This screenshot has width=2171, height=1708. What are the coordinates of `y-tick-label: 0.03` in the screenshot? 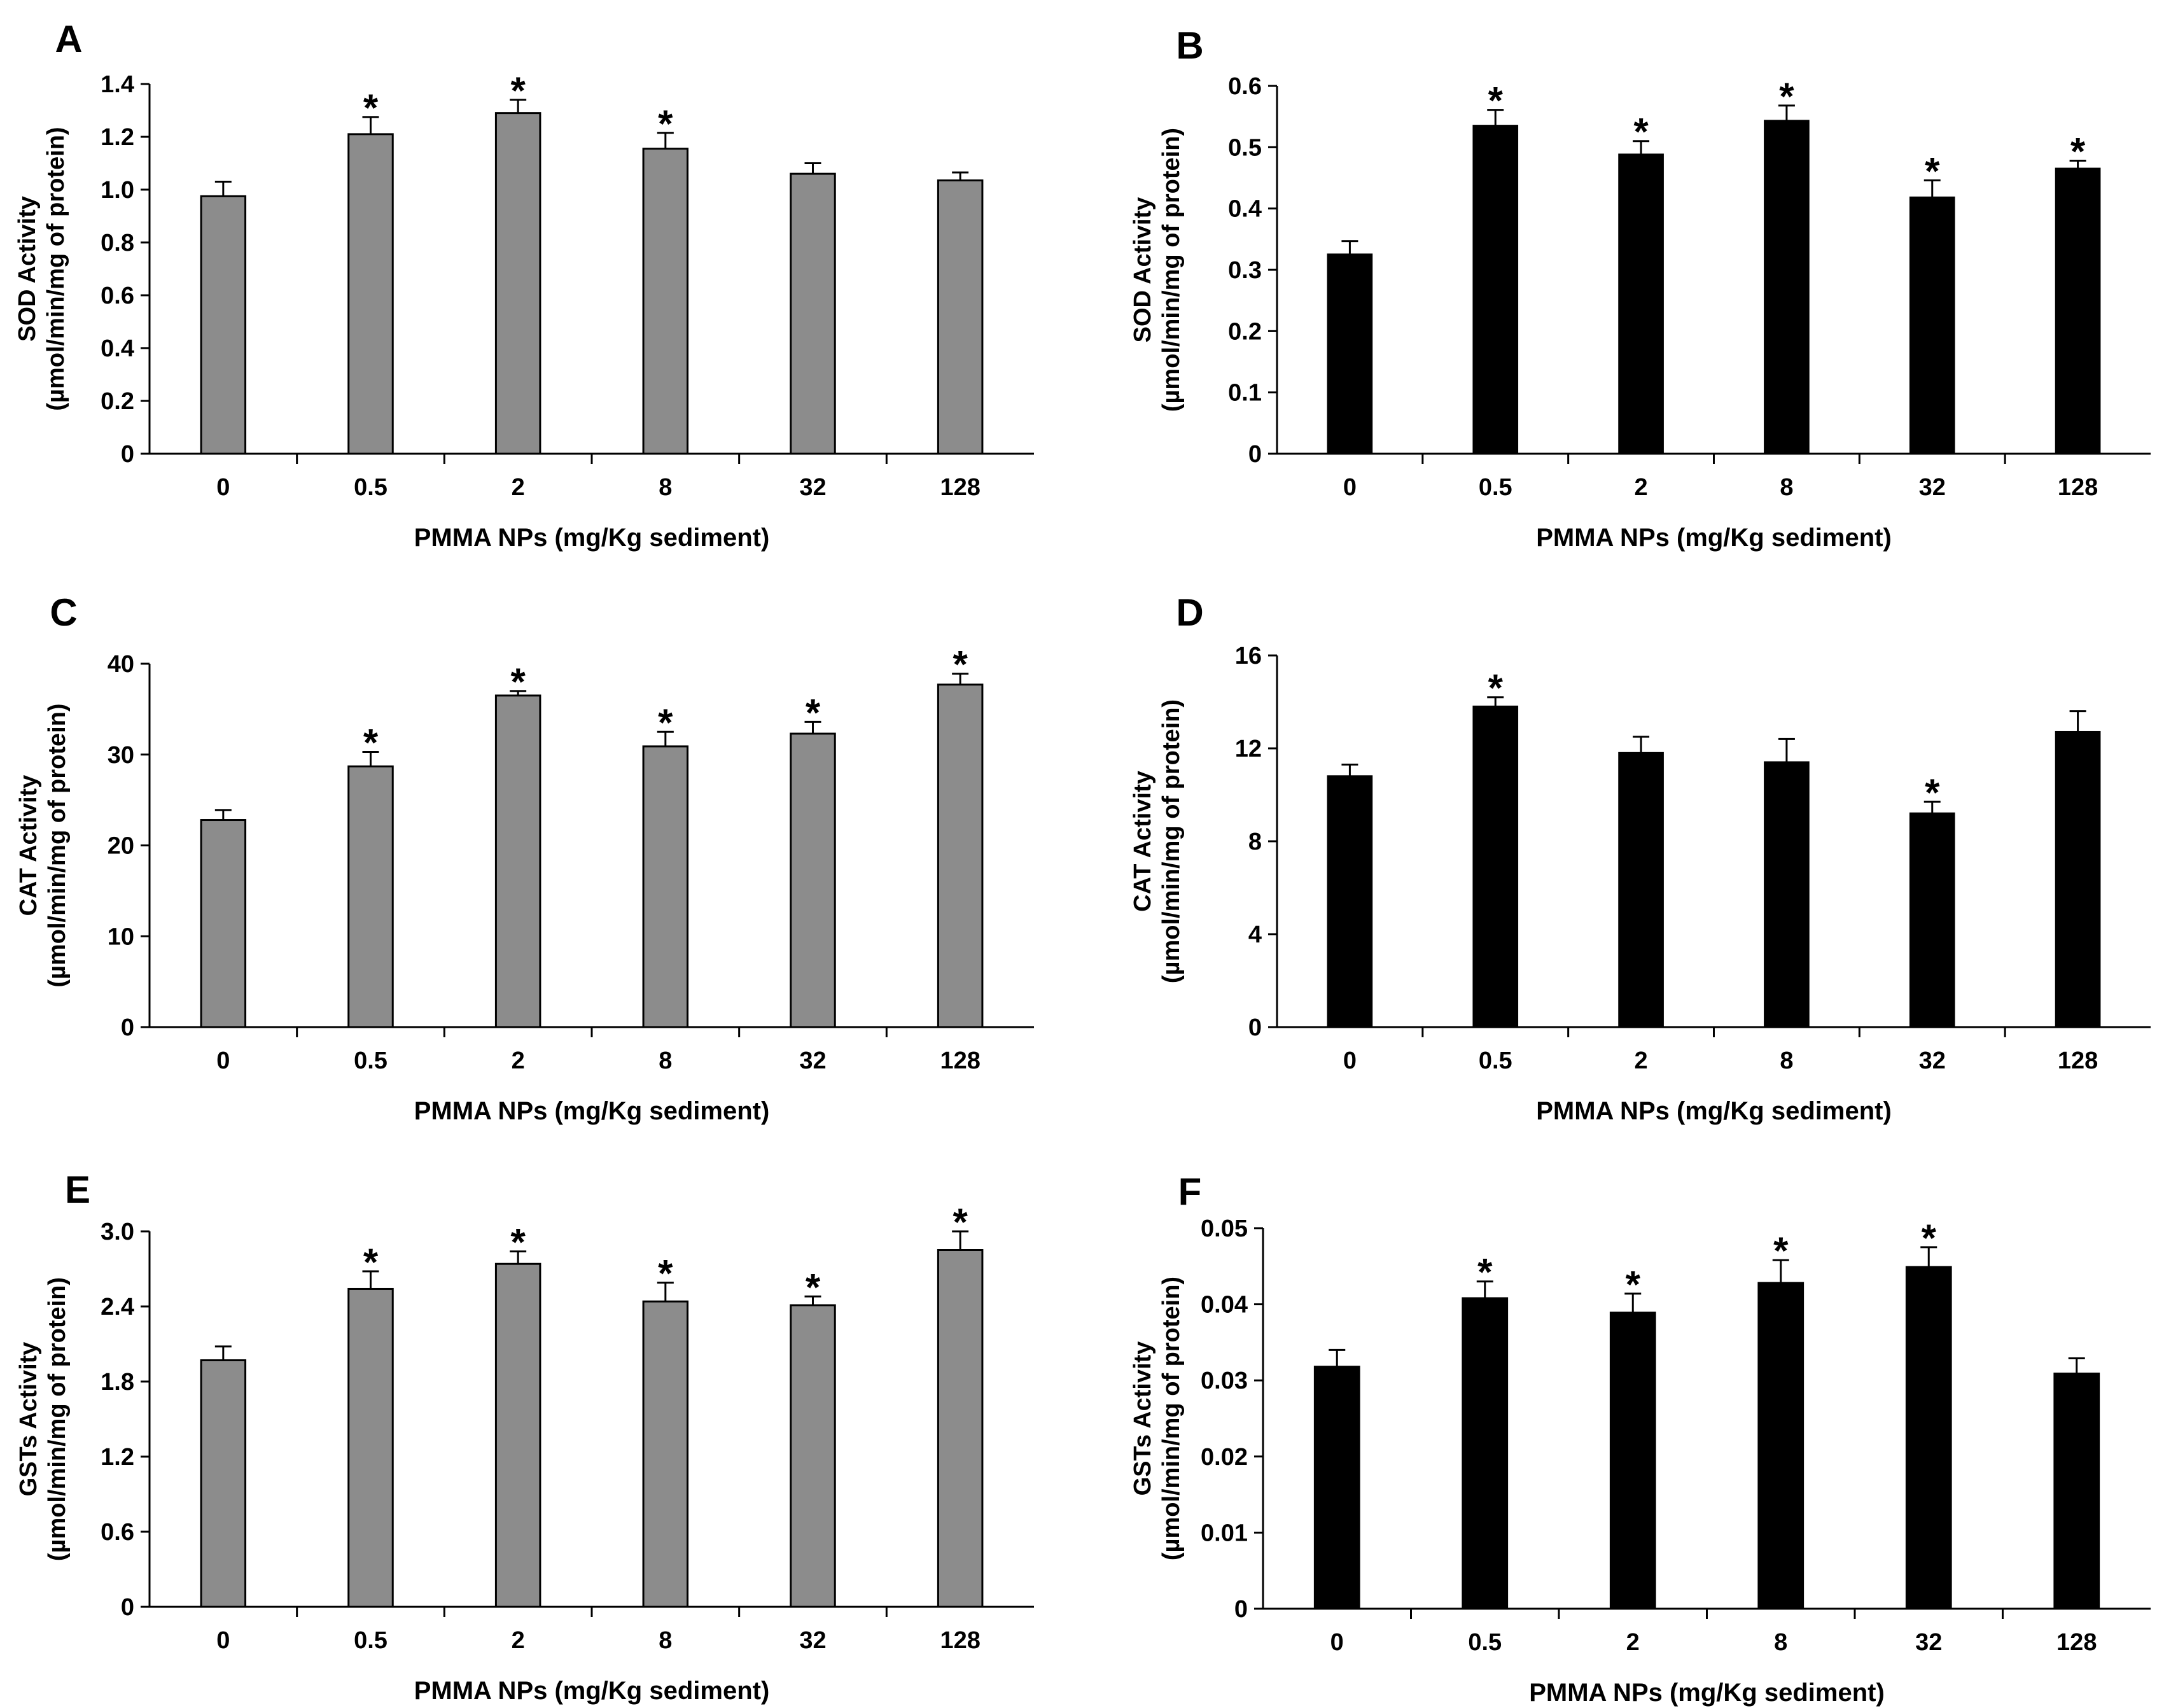 It's located at (1224, 1381).